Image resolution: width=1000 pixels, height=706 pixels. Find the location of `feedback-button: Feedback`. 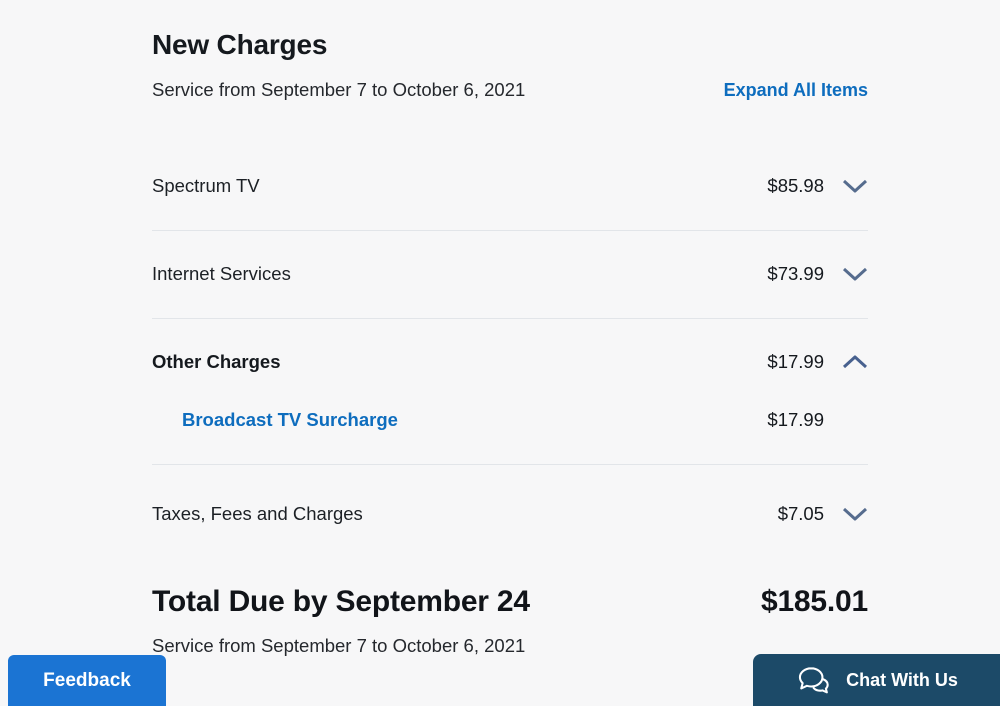

feedback-button: Feedback is located at coordinates (87, 680).